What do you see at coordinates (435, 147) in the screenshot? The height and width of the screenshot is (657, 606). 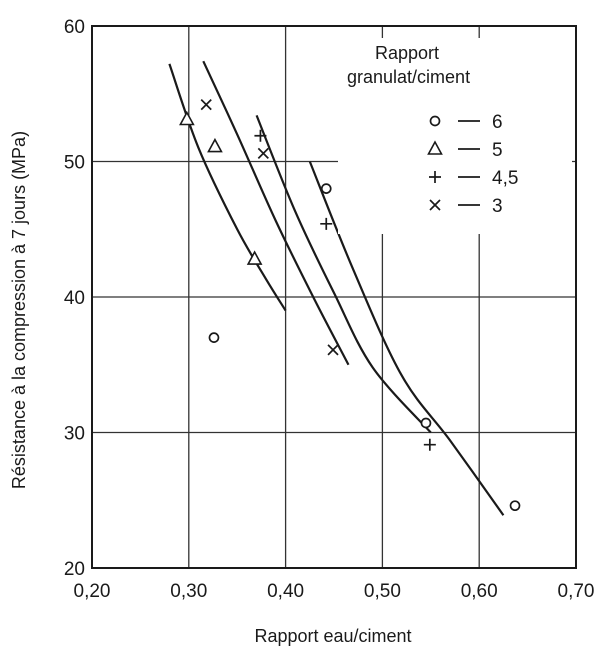 I see `legend-marker-triangle` at bounding box center [435, 147].